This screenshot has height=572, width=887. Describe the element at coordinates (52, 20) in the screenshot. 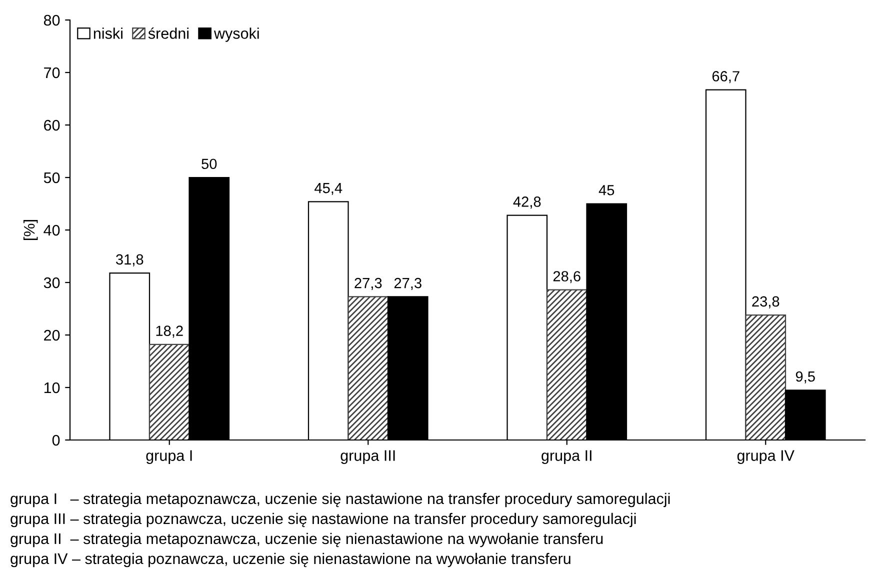

I see `y-tick-label: 80` at that location.